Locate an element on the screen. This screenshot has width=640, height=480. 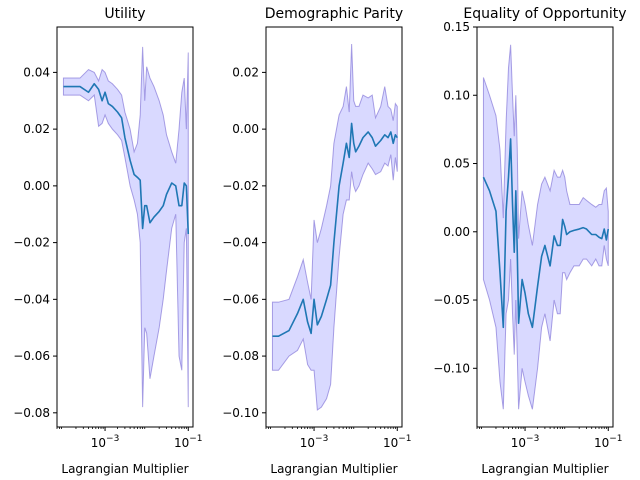
y-tick-label: −0.08 is located at coordinates (31, 413).